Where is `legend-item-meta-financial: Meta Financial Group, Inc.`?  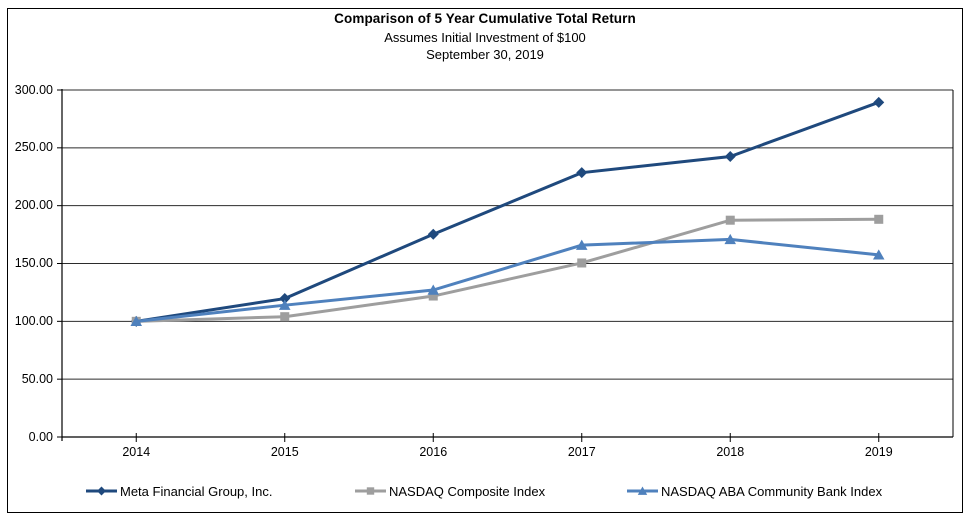 legend-item-meta-financial: Meta Financial Group, Inc. is located at coordinates (179, 491).